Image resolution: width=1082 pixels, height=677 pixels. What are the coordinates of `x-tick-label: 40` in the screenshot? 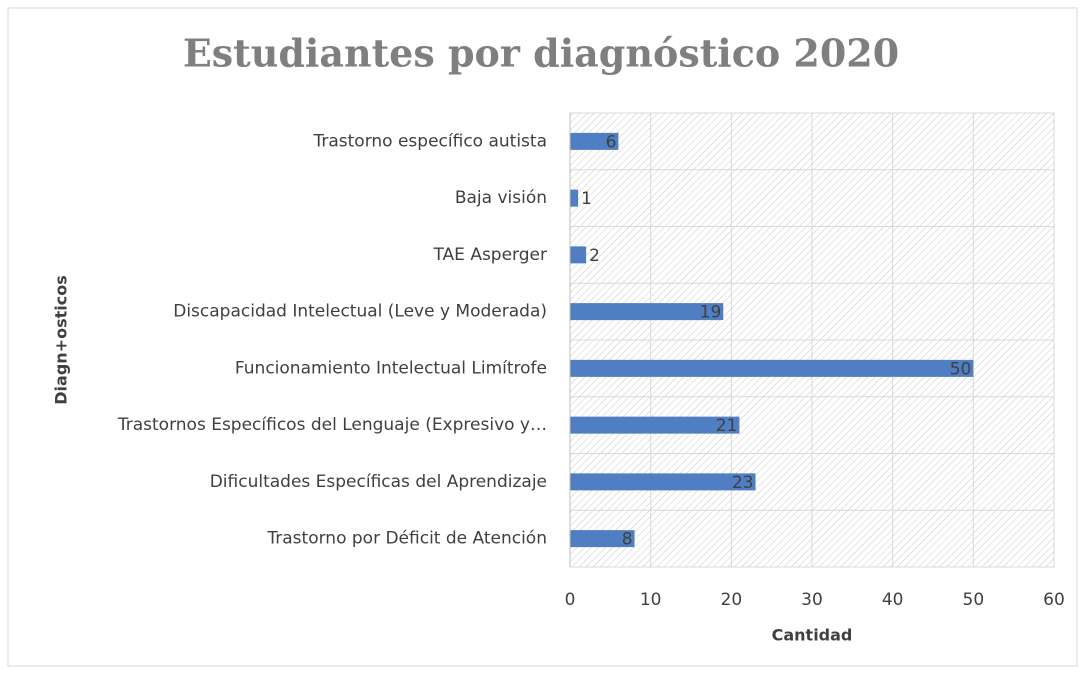 It's located at (893, 600).